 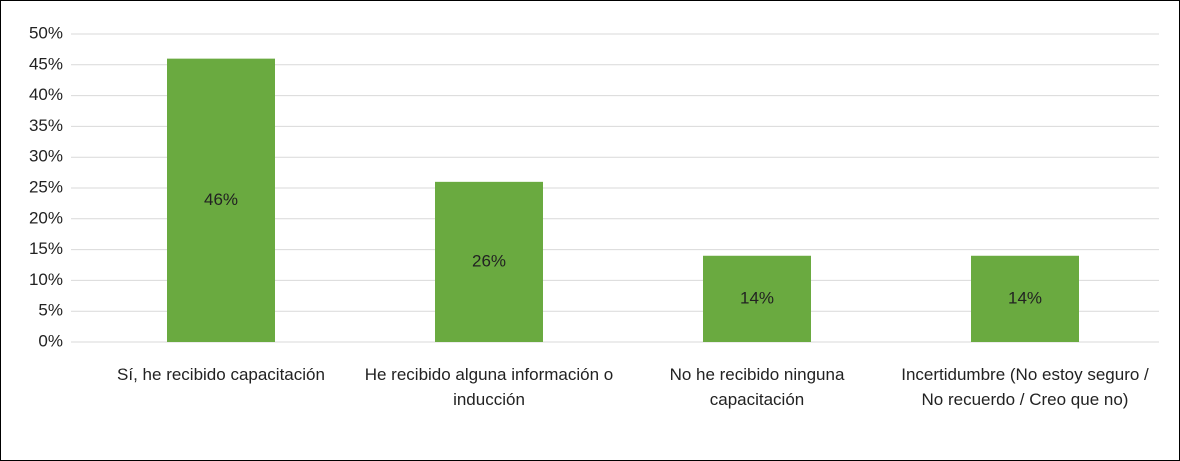 I want to click on y-tick-label: 35%, so click(x=46, y=125).